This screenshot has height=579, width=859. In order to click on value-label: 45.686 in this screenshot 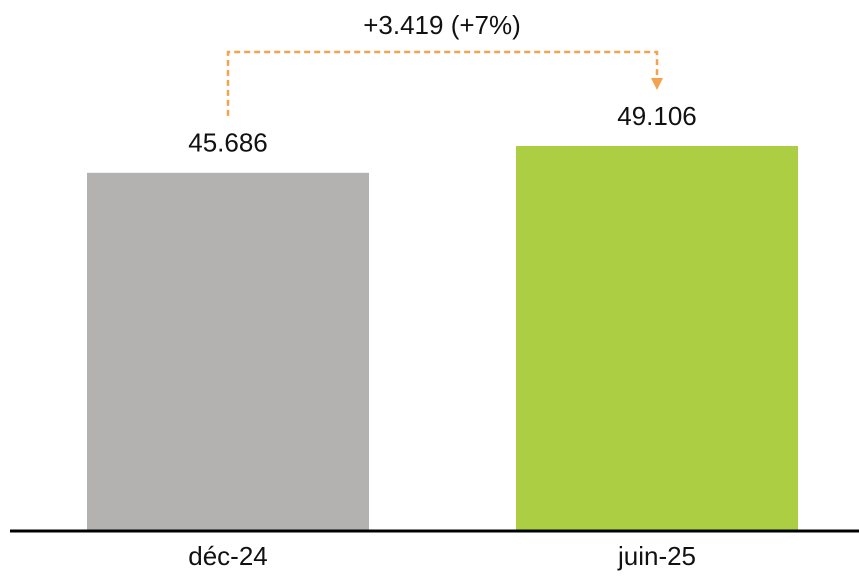, I will do `click(228, 143)`.